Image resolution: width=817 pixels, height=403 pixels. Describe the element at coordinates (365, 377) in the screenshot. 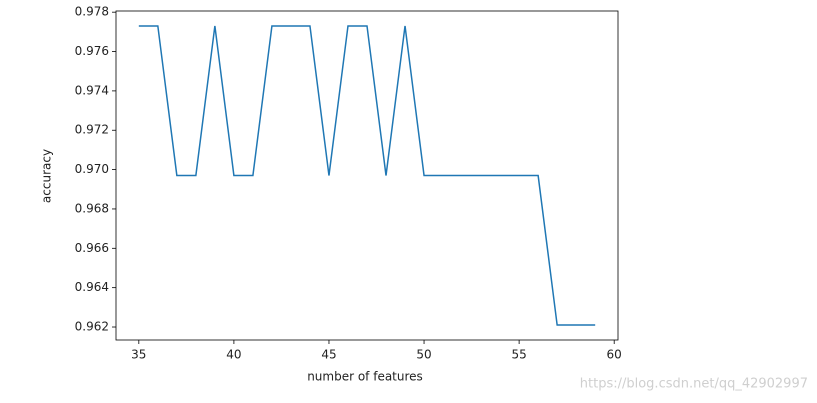

I see `x-axis-label: number of features` at that location.